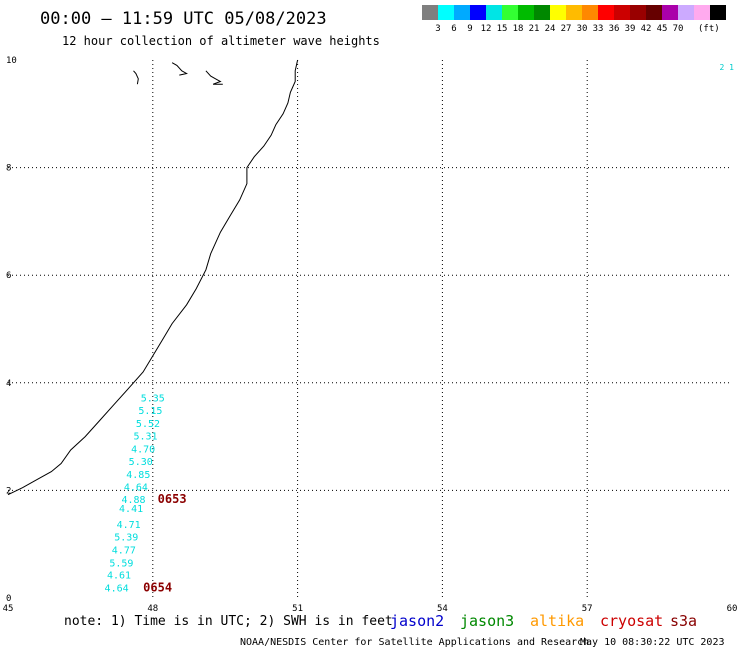  I want to click on y-tick-label: 0, so click(8, 599).